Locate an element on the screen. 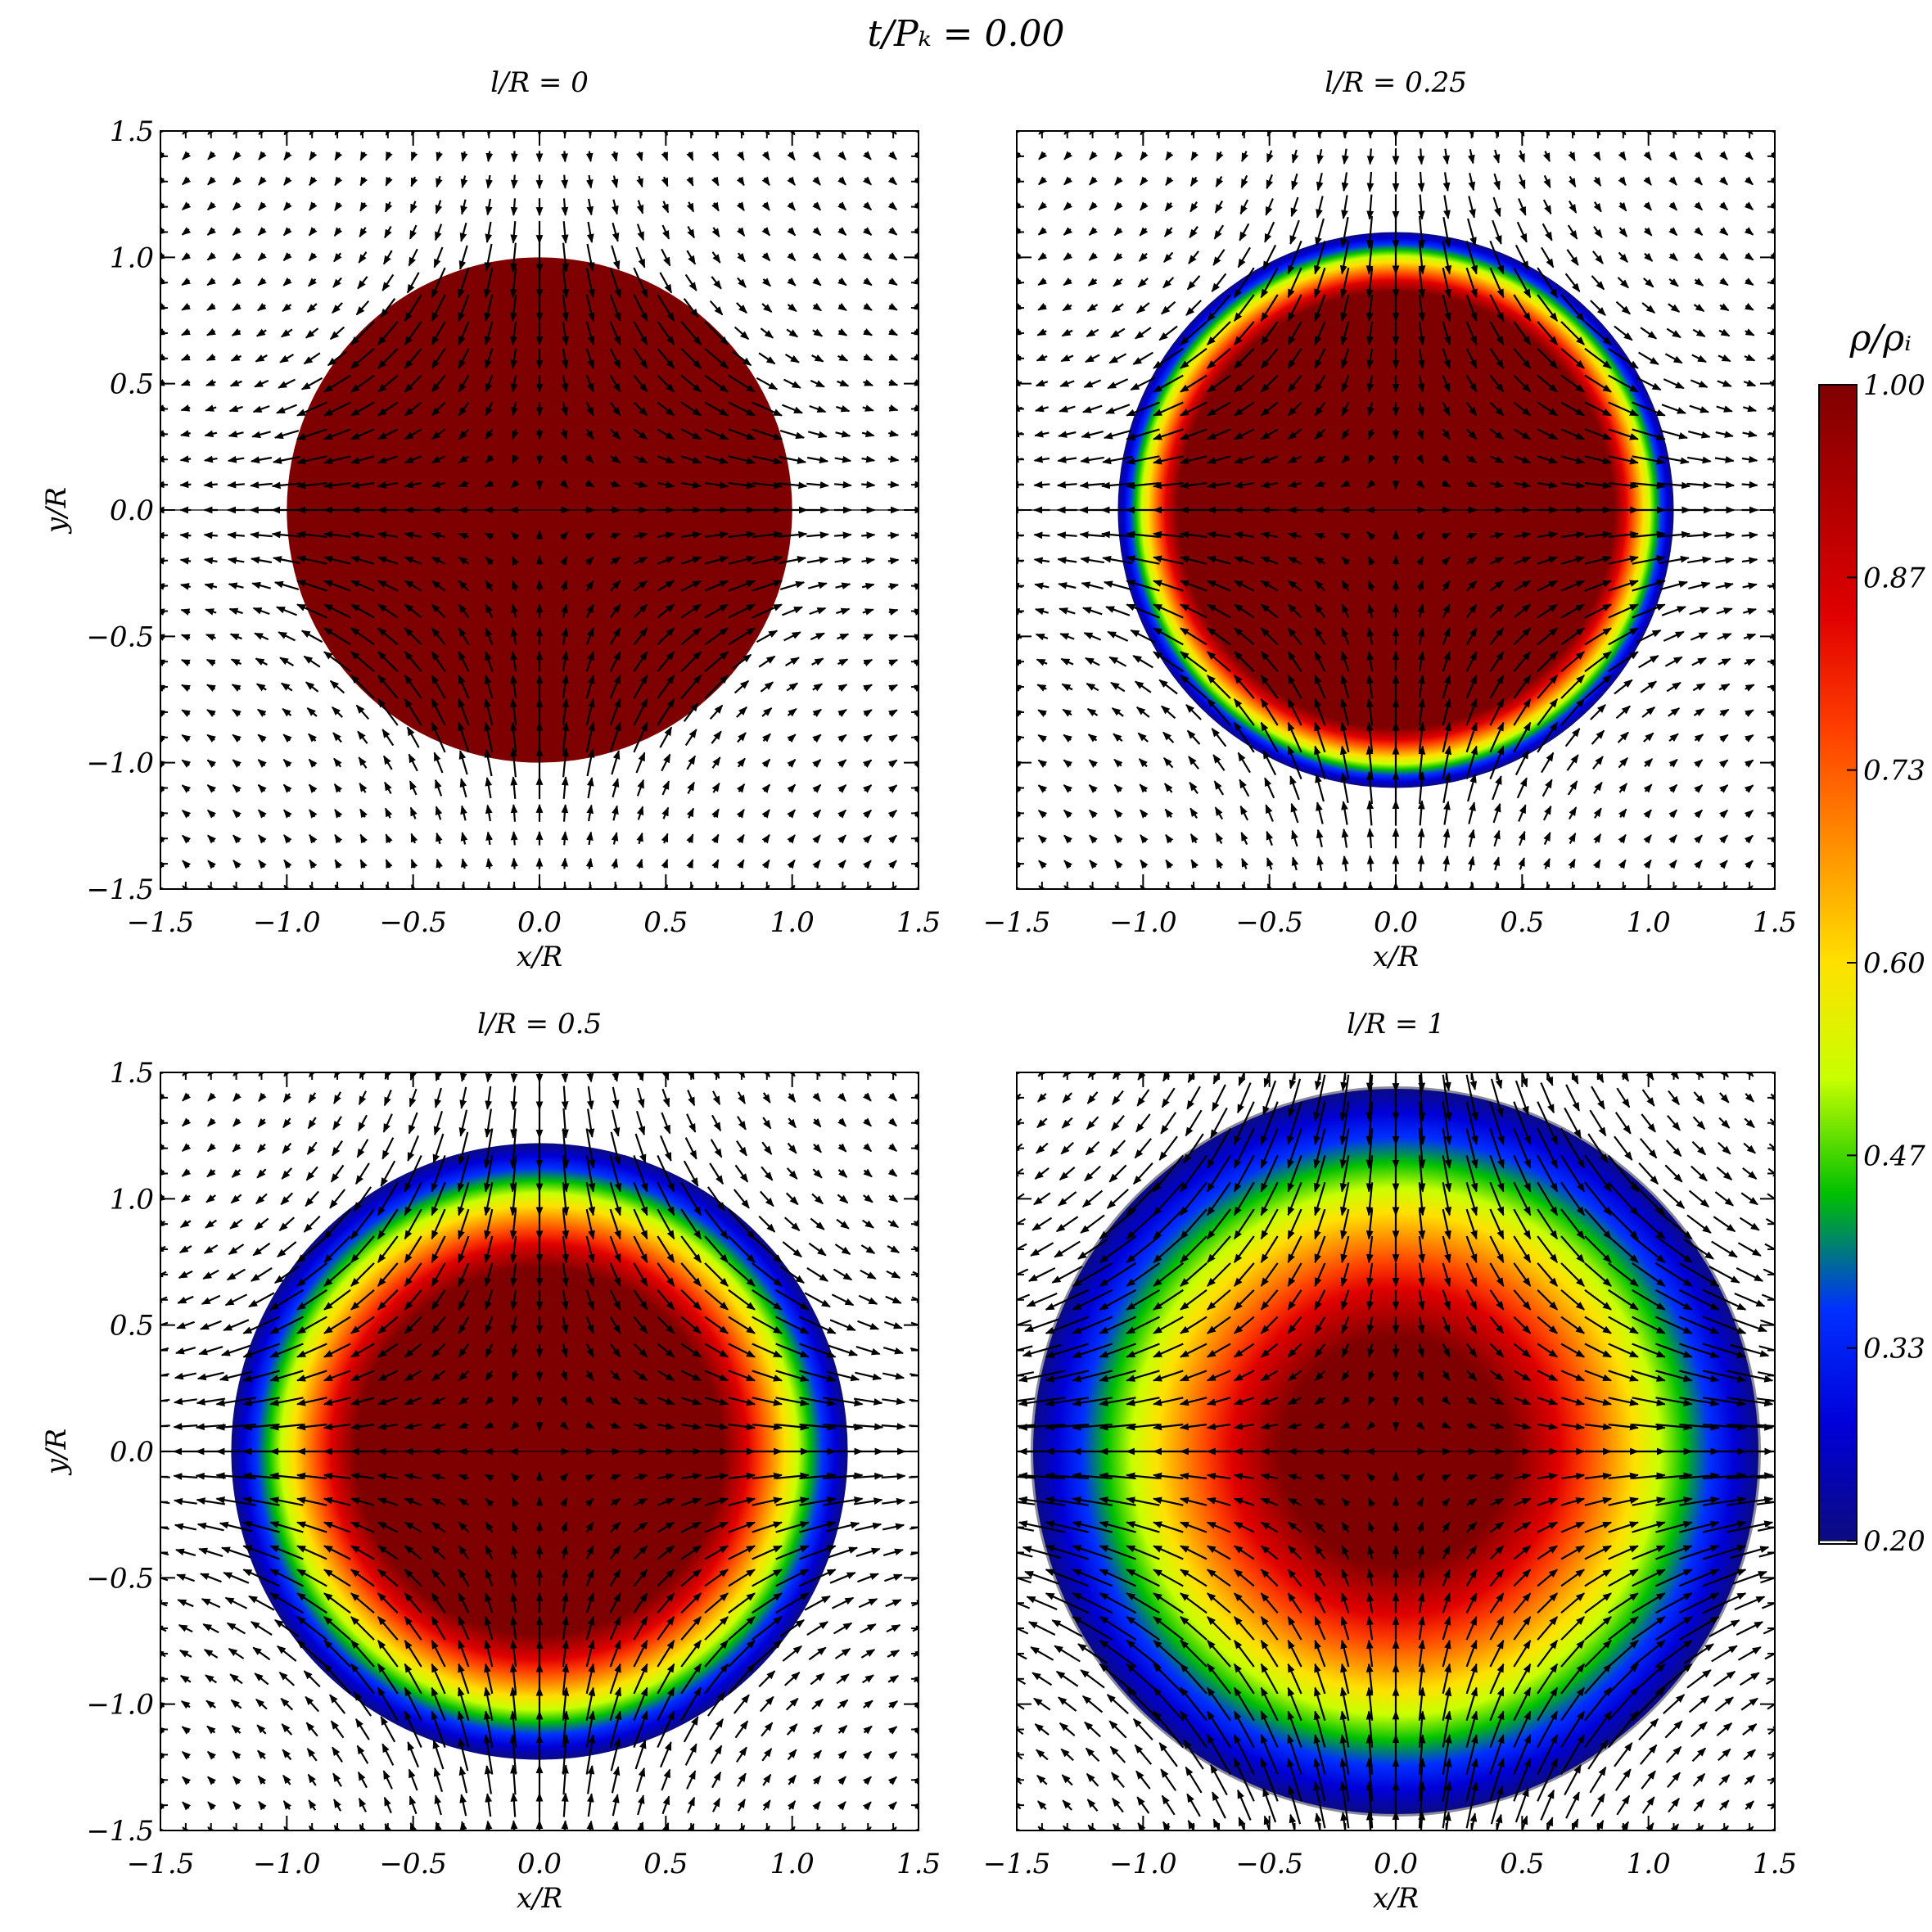  x-tick-label: 0.5 is located at coordinates (1522, 1864).